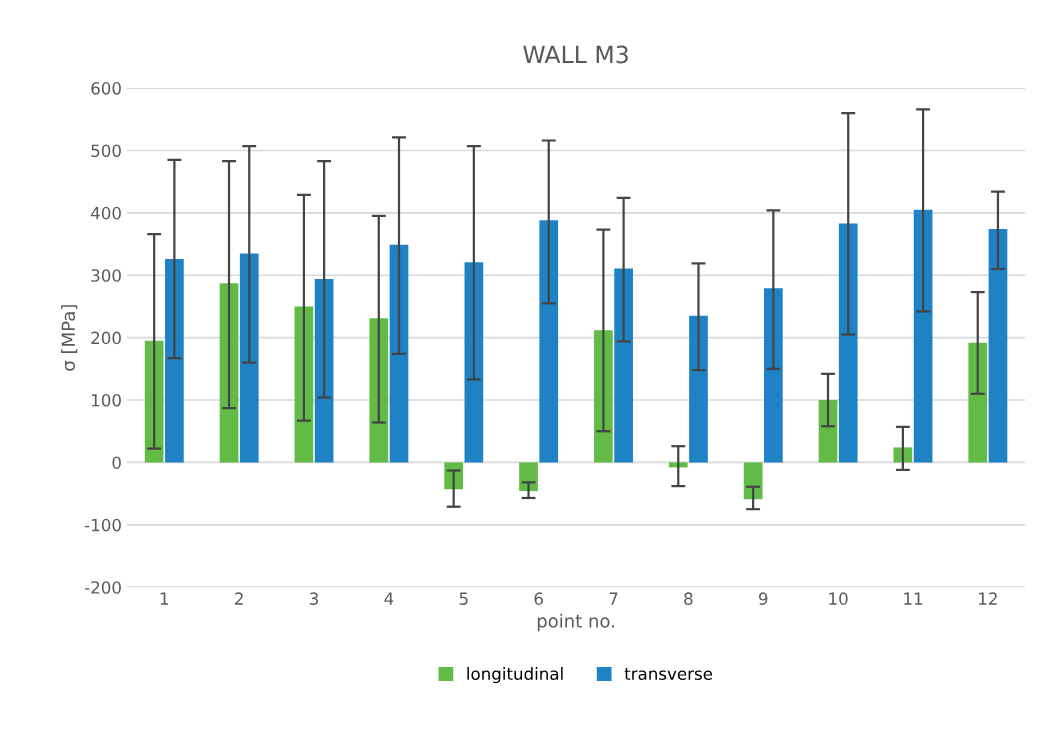  I want to click on y-tick-label: 200, so click(106, 338).